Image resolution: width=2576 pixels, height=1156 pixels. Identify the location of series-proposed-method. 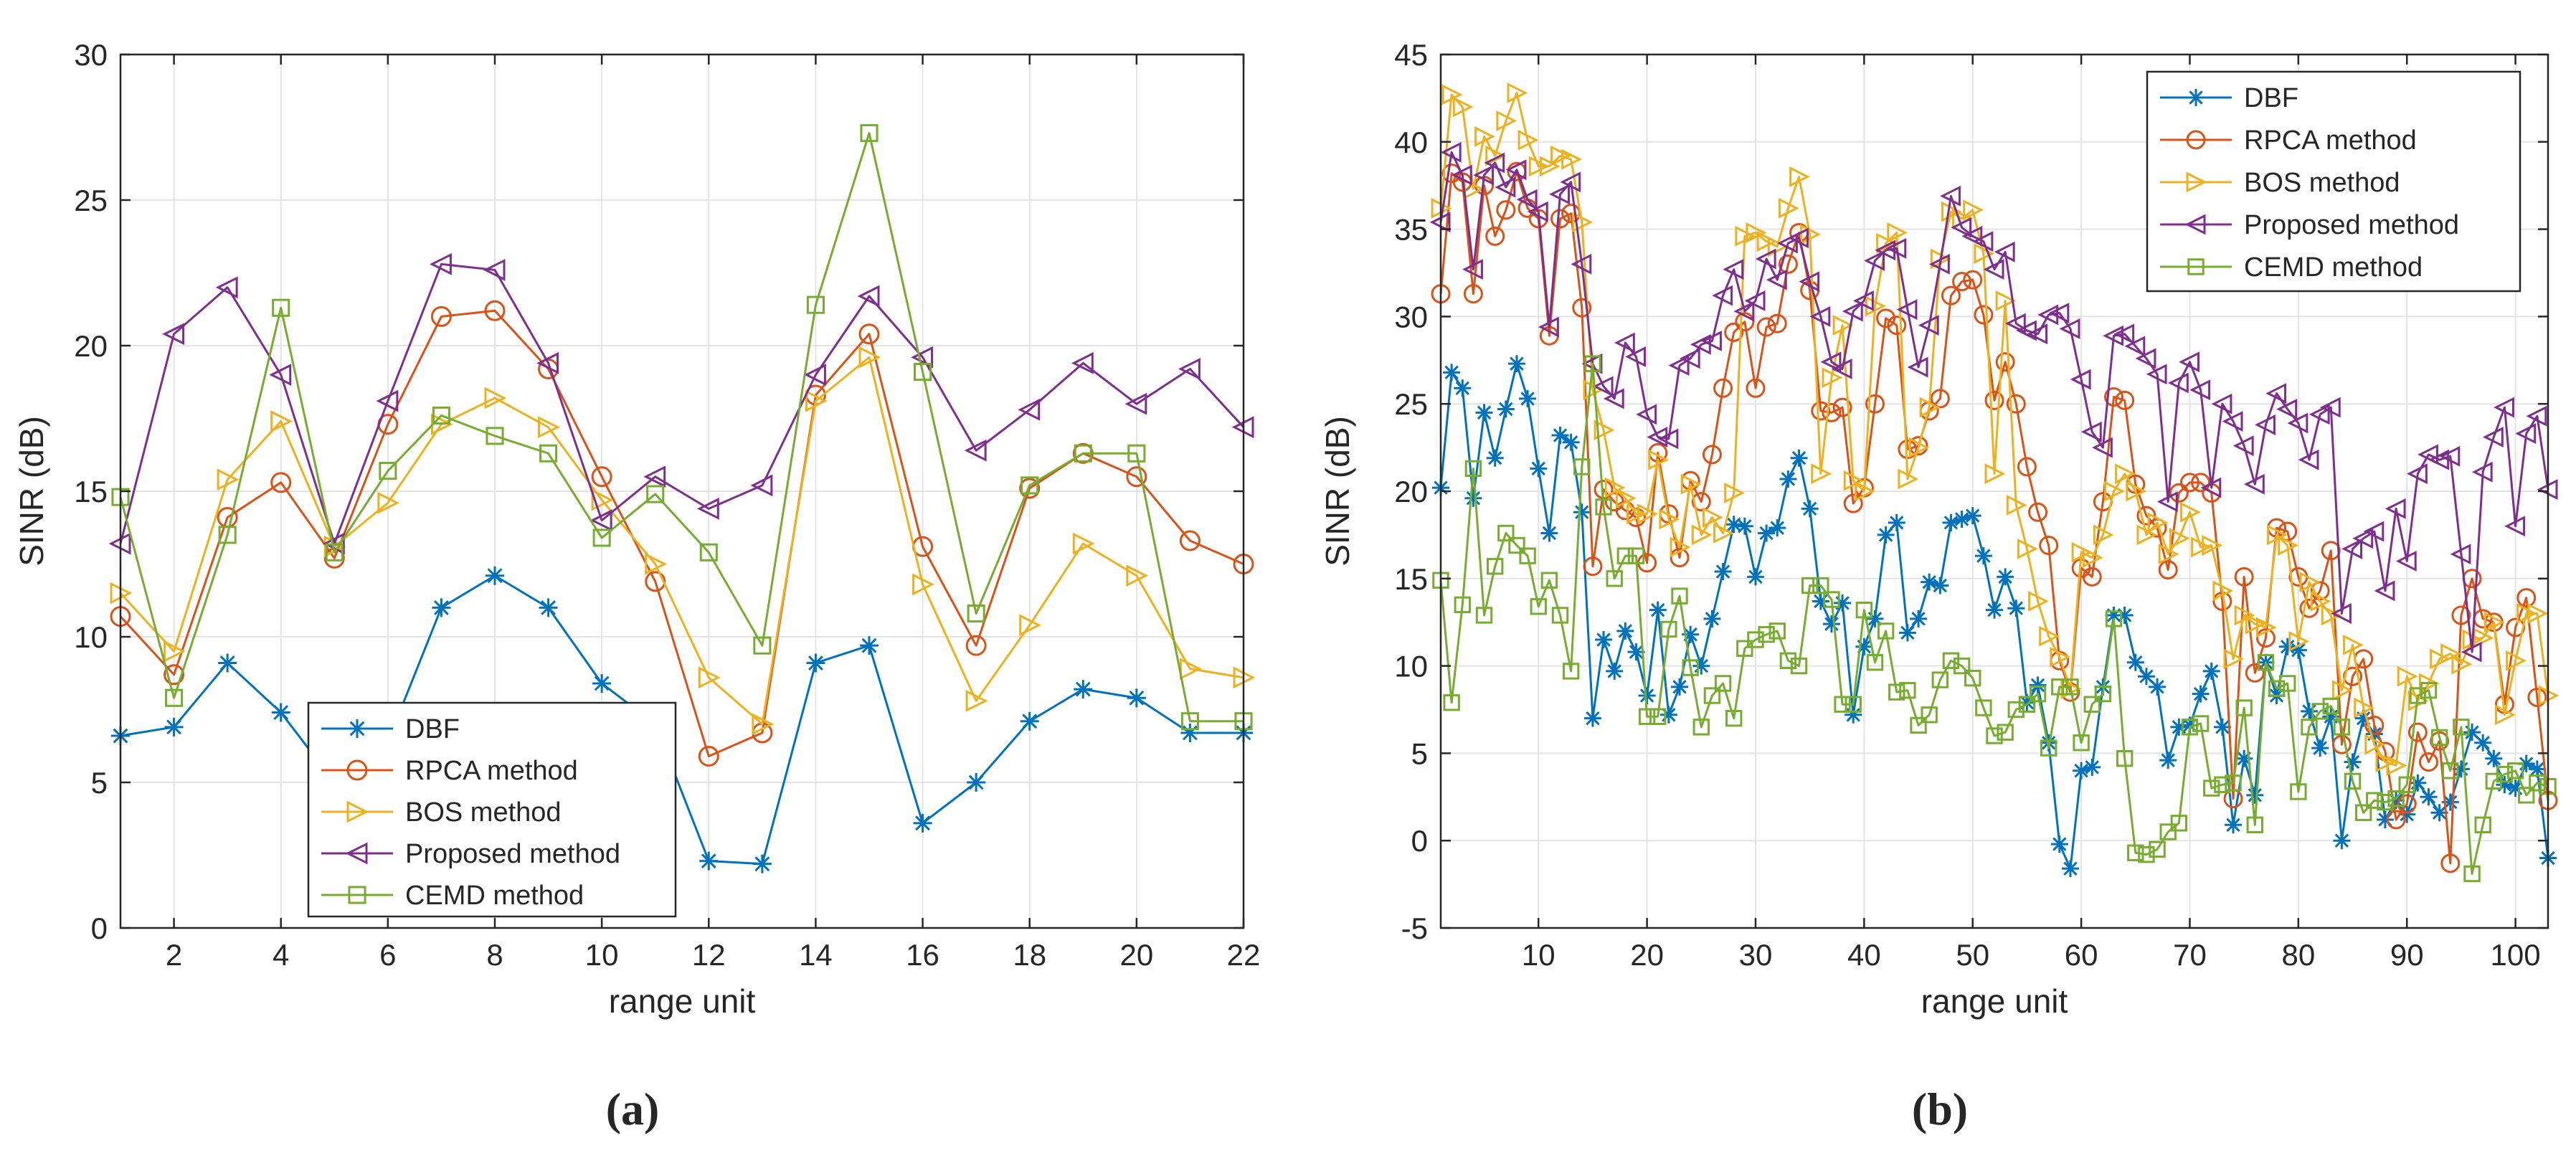
(681, 404).